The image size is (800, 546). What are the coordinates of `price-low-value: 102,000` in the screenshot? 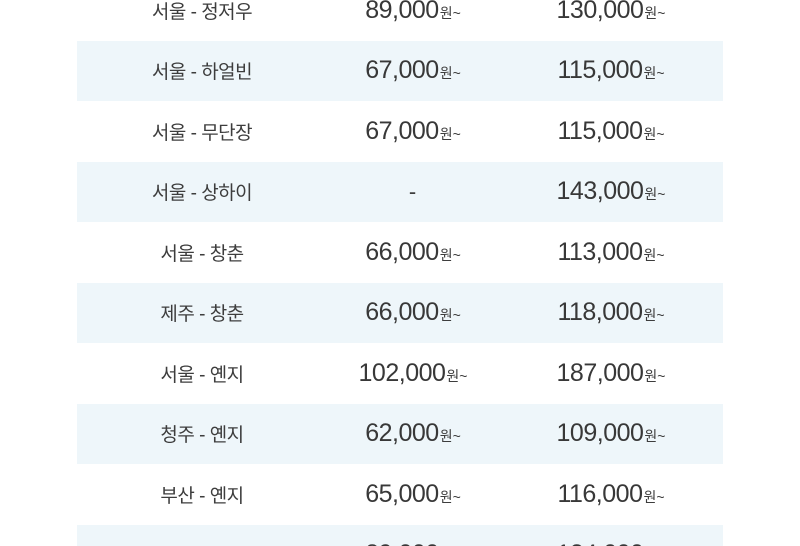 It's located at (402, 372).